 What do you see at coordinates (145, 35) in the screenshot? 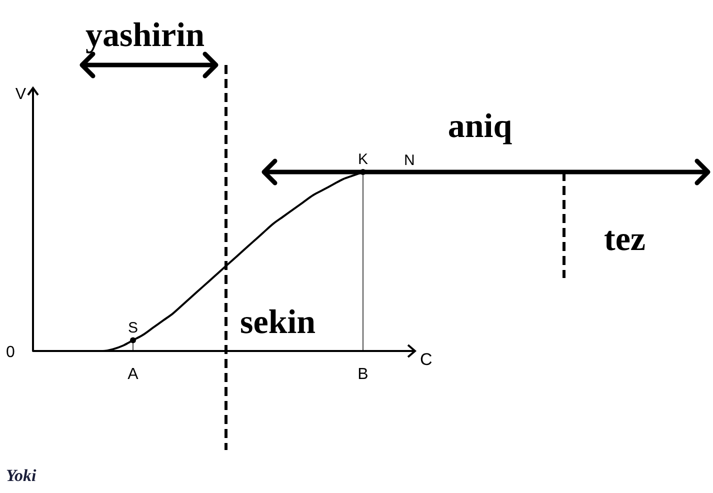
I see `text: yashirin` at bounding box center [145, 35].